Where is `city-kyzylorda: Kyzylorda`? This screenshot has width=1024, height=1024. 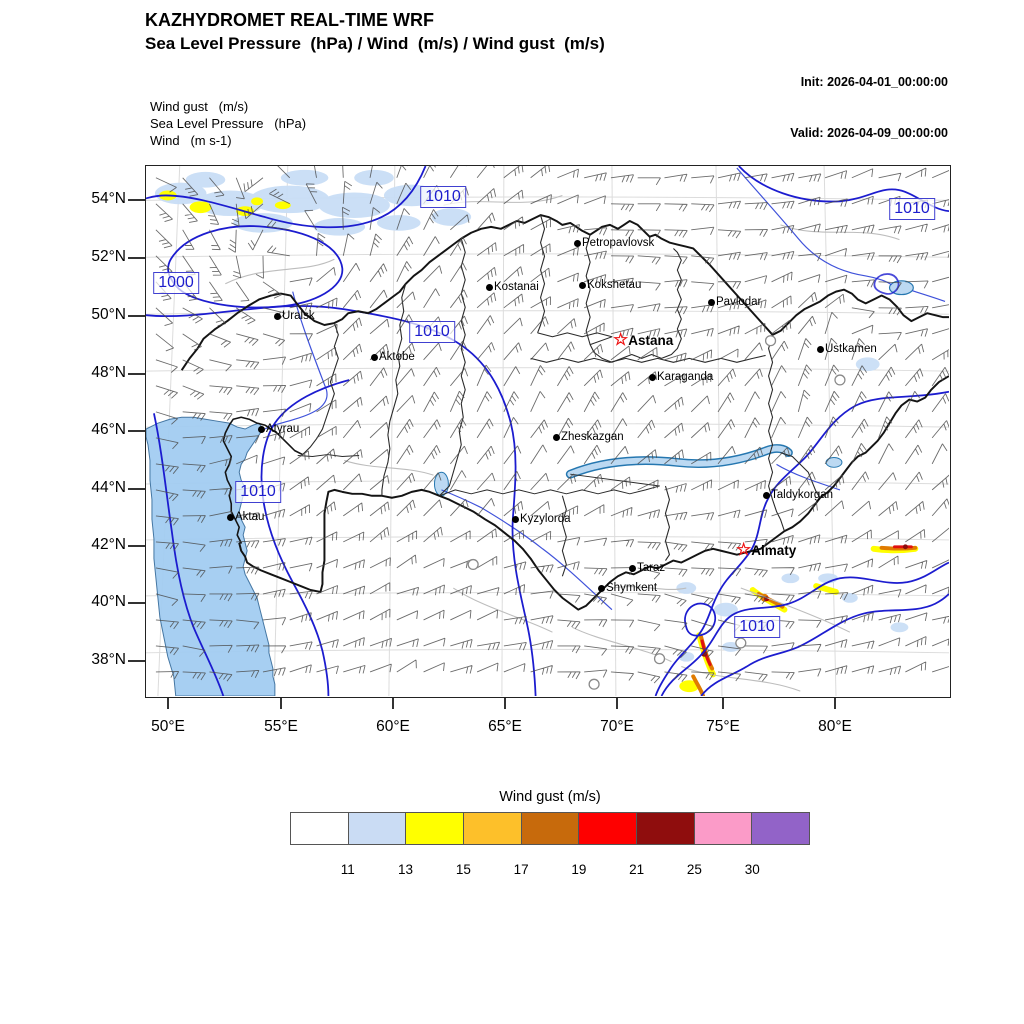 city-kyzylorda: Kyzylorda is located at coordinates (541, 519).